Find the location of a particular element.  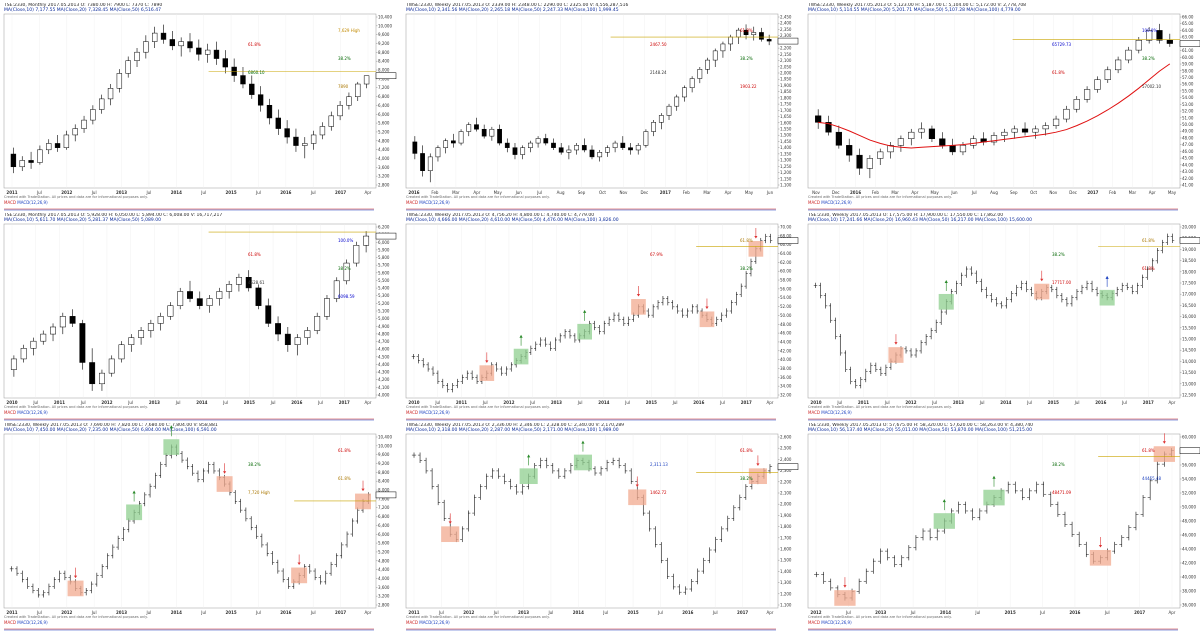

y-tick-label: 10,000 is located at coordinates (385, 25).